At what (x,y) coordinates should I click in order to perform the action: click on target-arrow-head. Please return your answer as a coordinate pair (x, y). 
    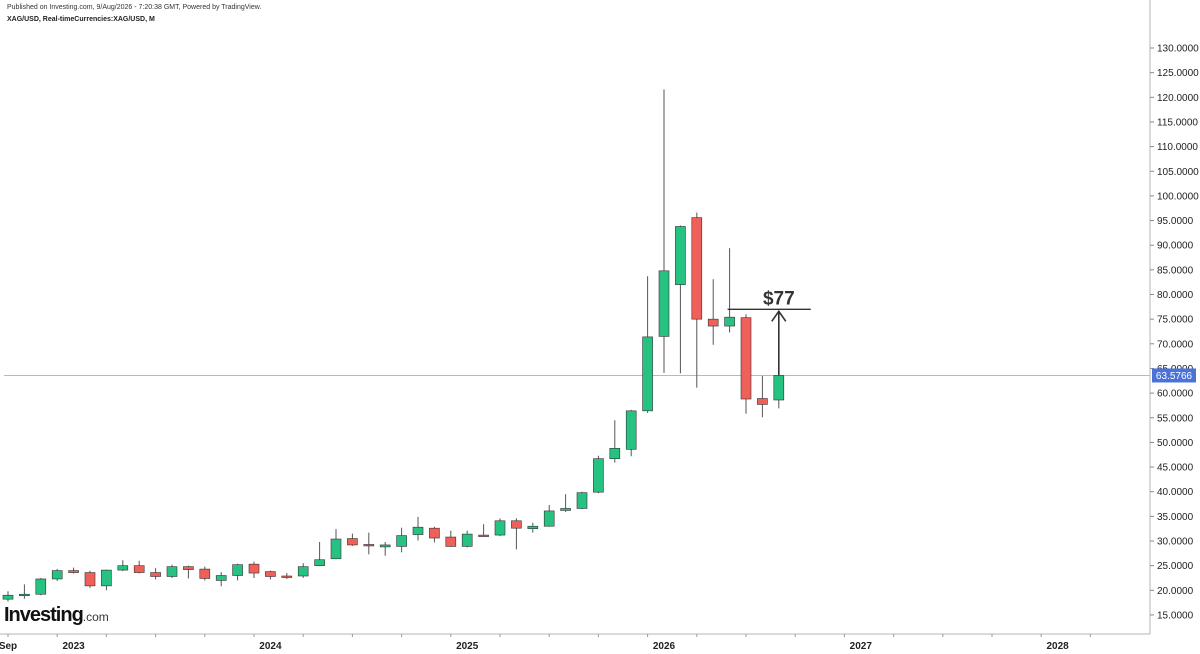
    Looking at the image, I should click on (779, 315).